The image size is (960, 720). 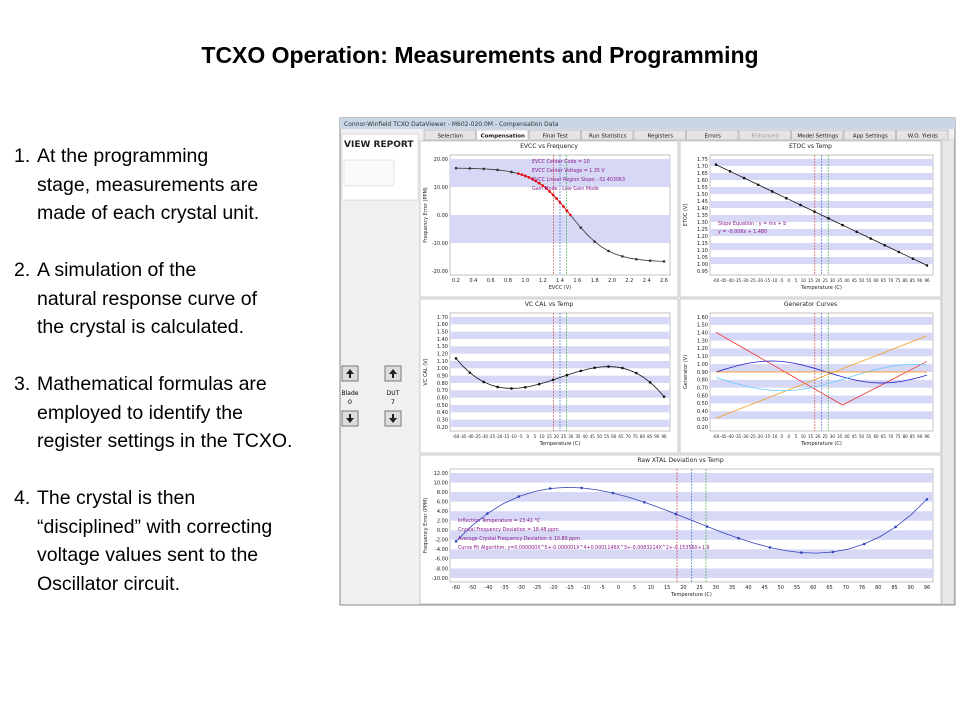 I want to click on y-tick-label: 0.95, so click(x=702, y=272).